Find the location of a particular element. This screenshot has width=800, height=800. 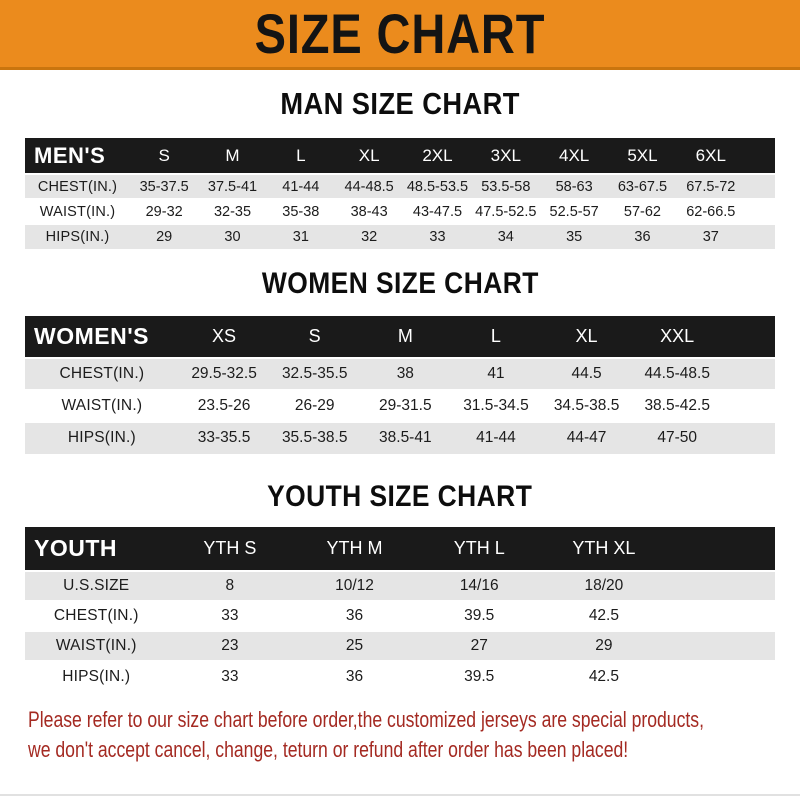

section-title-text: YOUTH SIZE CHART is located at coordinates (400, 496).